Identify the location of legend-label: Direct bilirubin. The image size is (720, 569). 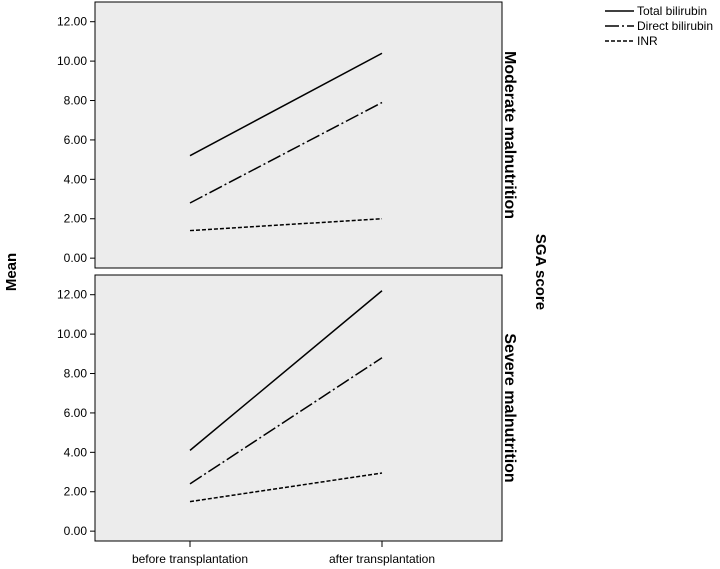
(675, 26).